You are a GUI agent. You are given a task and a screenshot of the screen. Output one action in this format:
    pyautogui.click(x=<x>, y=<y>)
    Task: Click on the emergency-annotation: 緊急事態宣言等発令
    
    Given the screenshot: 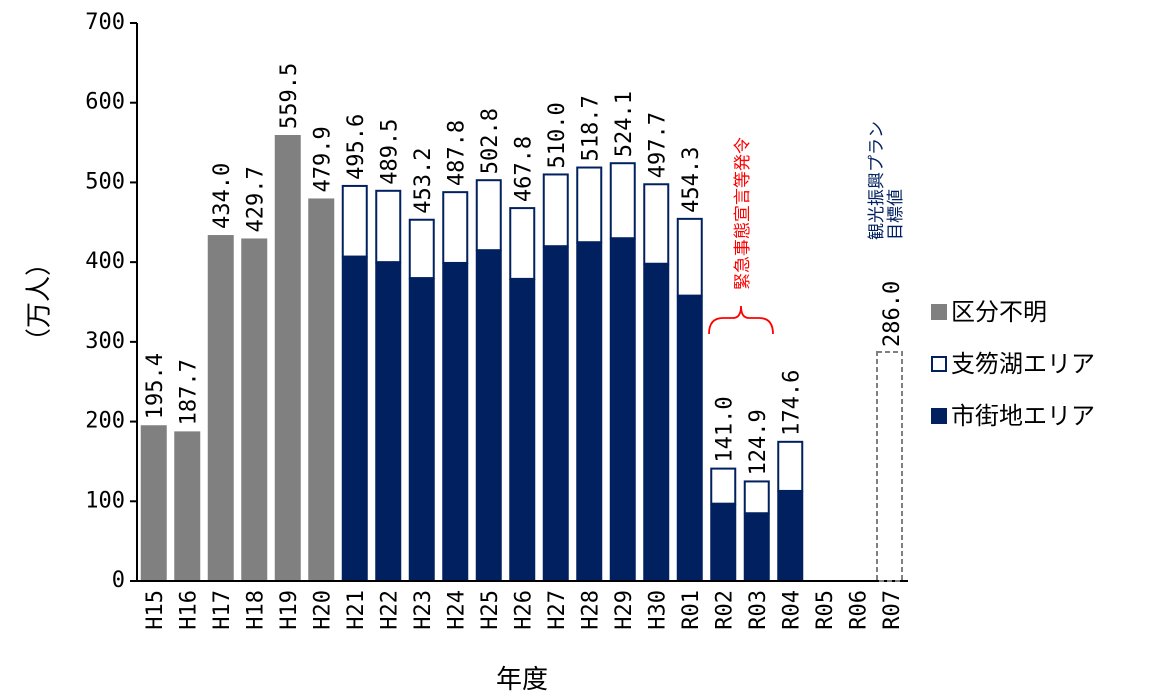 What is the action you would take?
    pyautogui.click(x=743, y=213)
    